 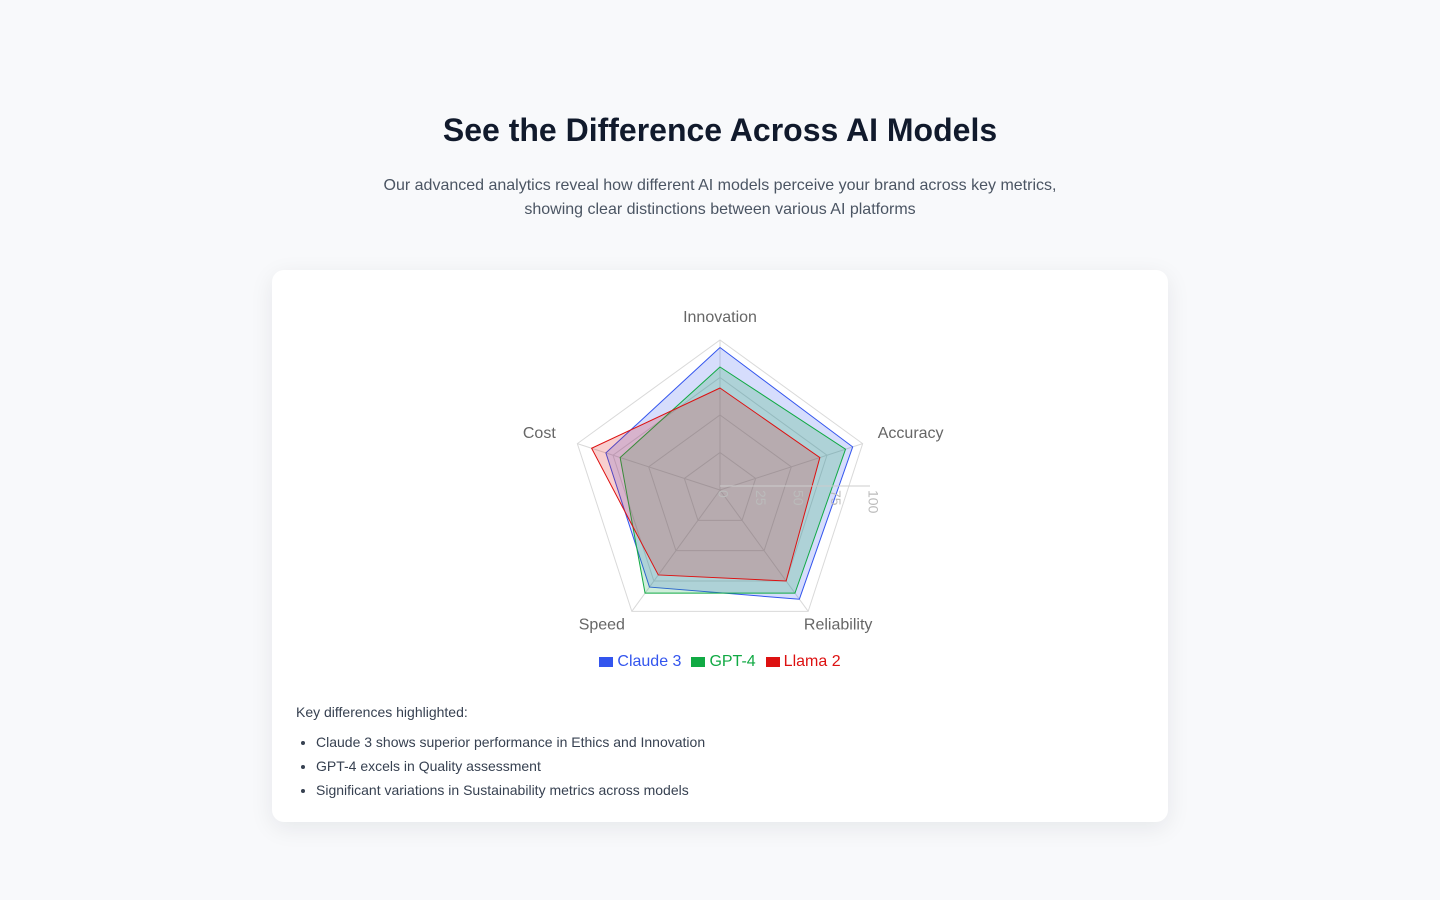 What do you see at coordinates (761, 498) in the screenshot?
I see `tick-label: 25` at bounding box center [761, 498].